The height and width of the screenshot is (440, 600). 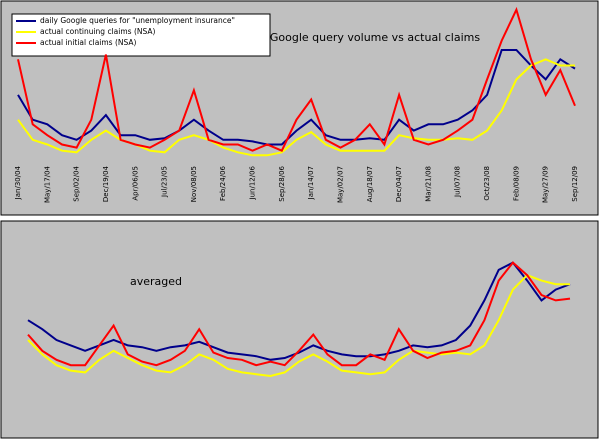 What do you see at coordinates (135, 183) in the screenshot?
I see `x-tick-label: Apr/06/05` at bounding box center [135, 183].